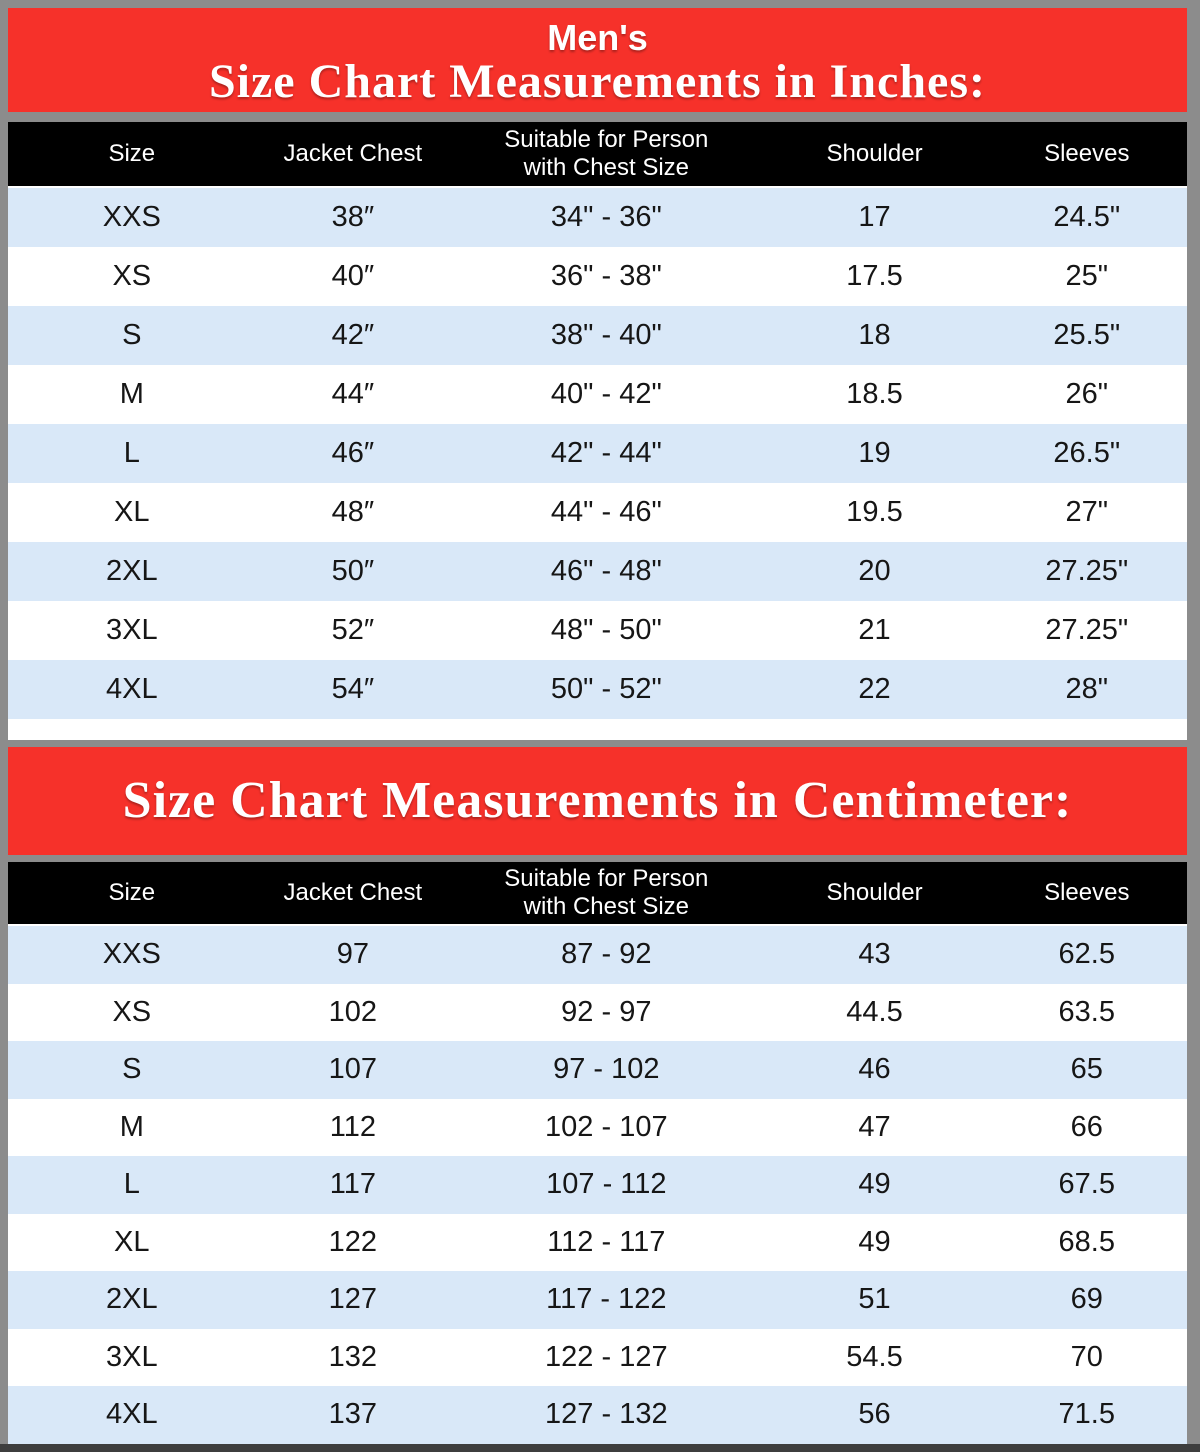 This screenshot has width=1200, height=1452. What do you see at coordinates (1086, 1011) in the screenshot?
I see `cell-sleeves: 63.5` at bounding box center [1086, 1011].